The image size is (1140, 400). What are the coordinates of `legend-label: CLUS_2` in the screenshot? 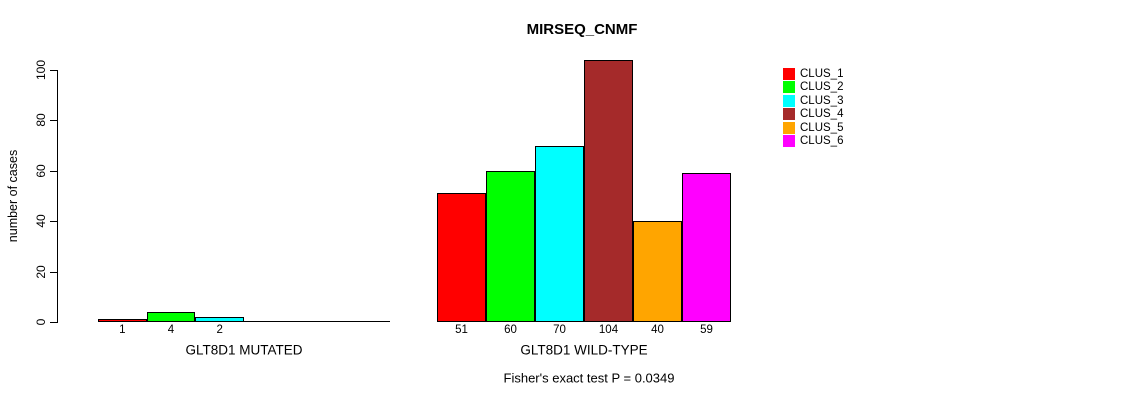 It's located at (822, 87).